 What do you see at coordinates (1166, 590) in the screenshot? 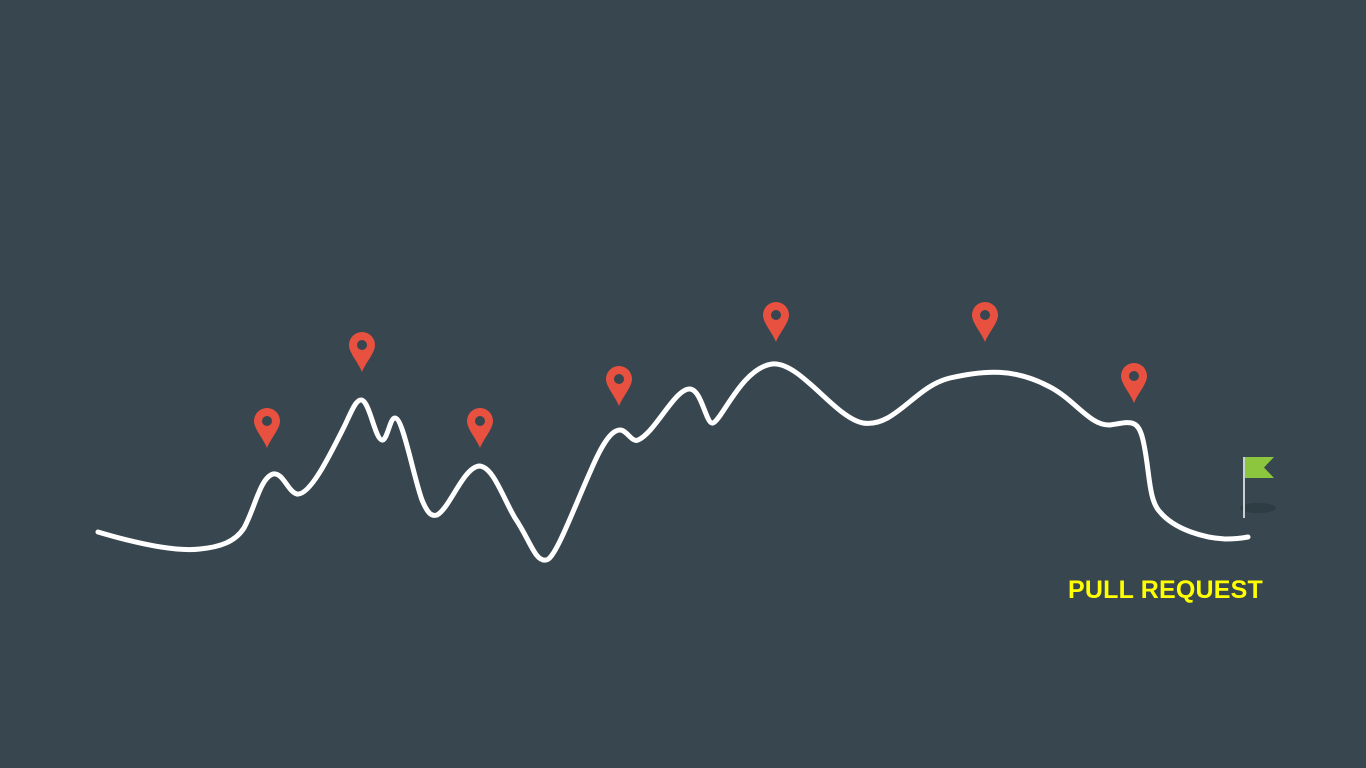
I see `goal-label: PULL REQUEST` at bounding box center [1166, 590].